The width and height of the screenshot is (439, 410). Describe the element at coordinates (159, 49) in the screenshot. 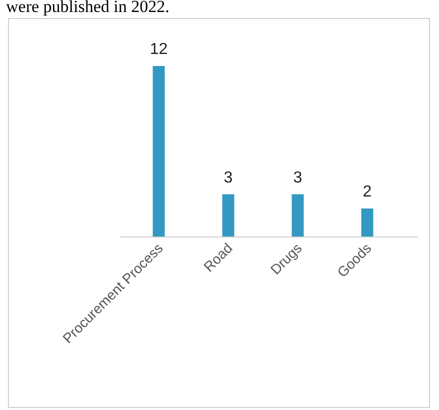

I see `data-label: 12` at that location.